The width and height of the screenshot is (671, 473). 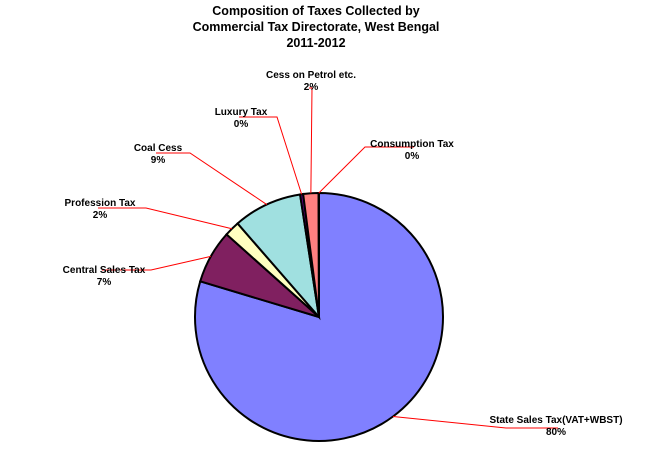 What do you see at coordinates (315, 43) in the screenshot?
I see `chart-title-line-3: 2011-2012` at bounding box center [315, 43].